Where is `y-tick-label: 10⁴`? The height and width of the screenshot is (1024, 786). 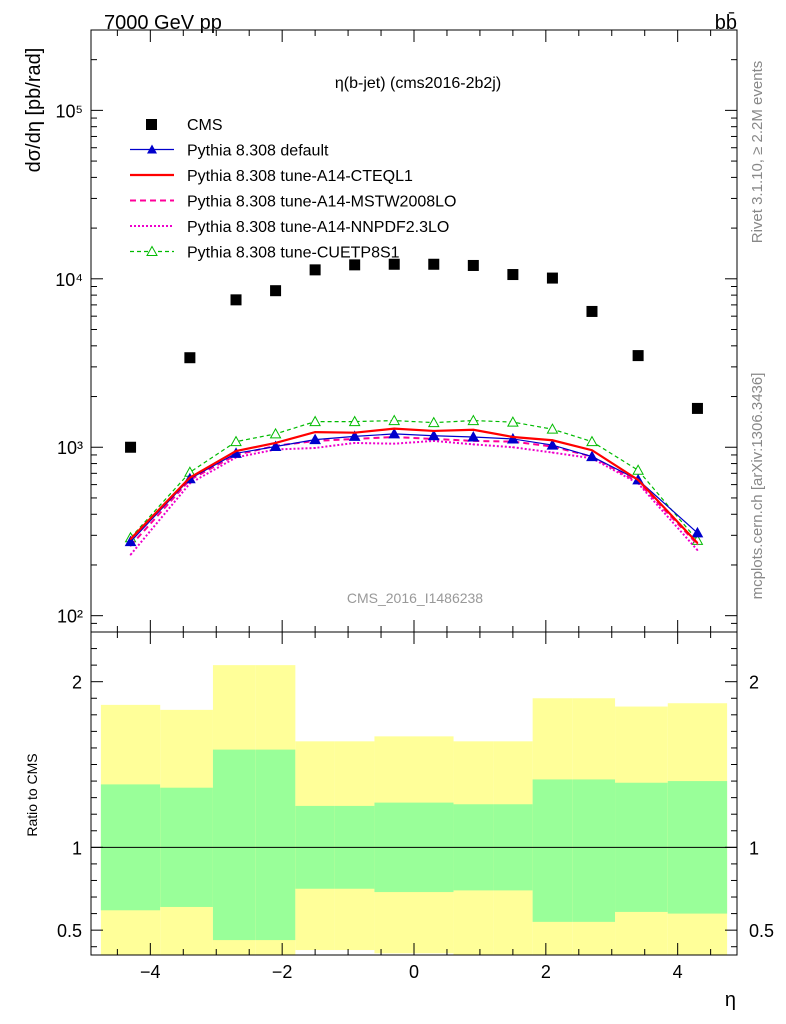
y-tick-label: 10⁴ is located at coordinates (69, 280).